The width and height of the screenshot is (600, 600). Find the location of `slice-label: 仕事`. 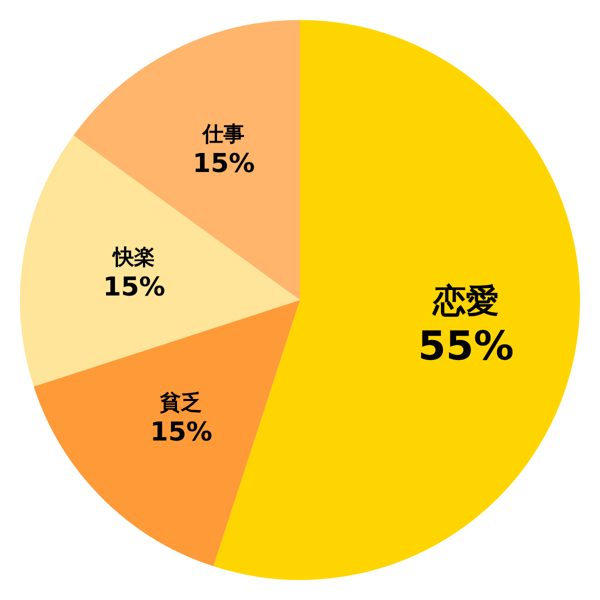

slice-label: 仕事 is located at coordinates (223, 134).